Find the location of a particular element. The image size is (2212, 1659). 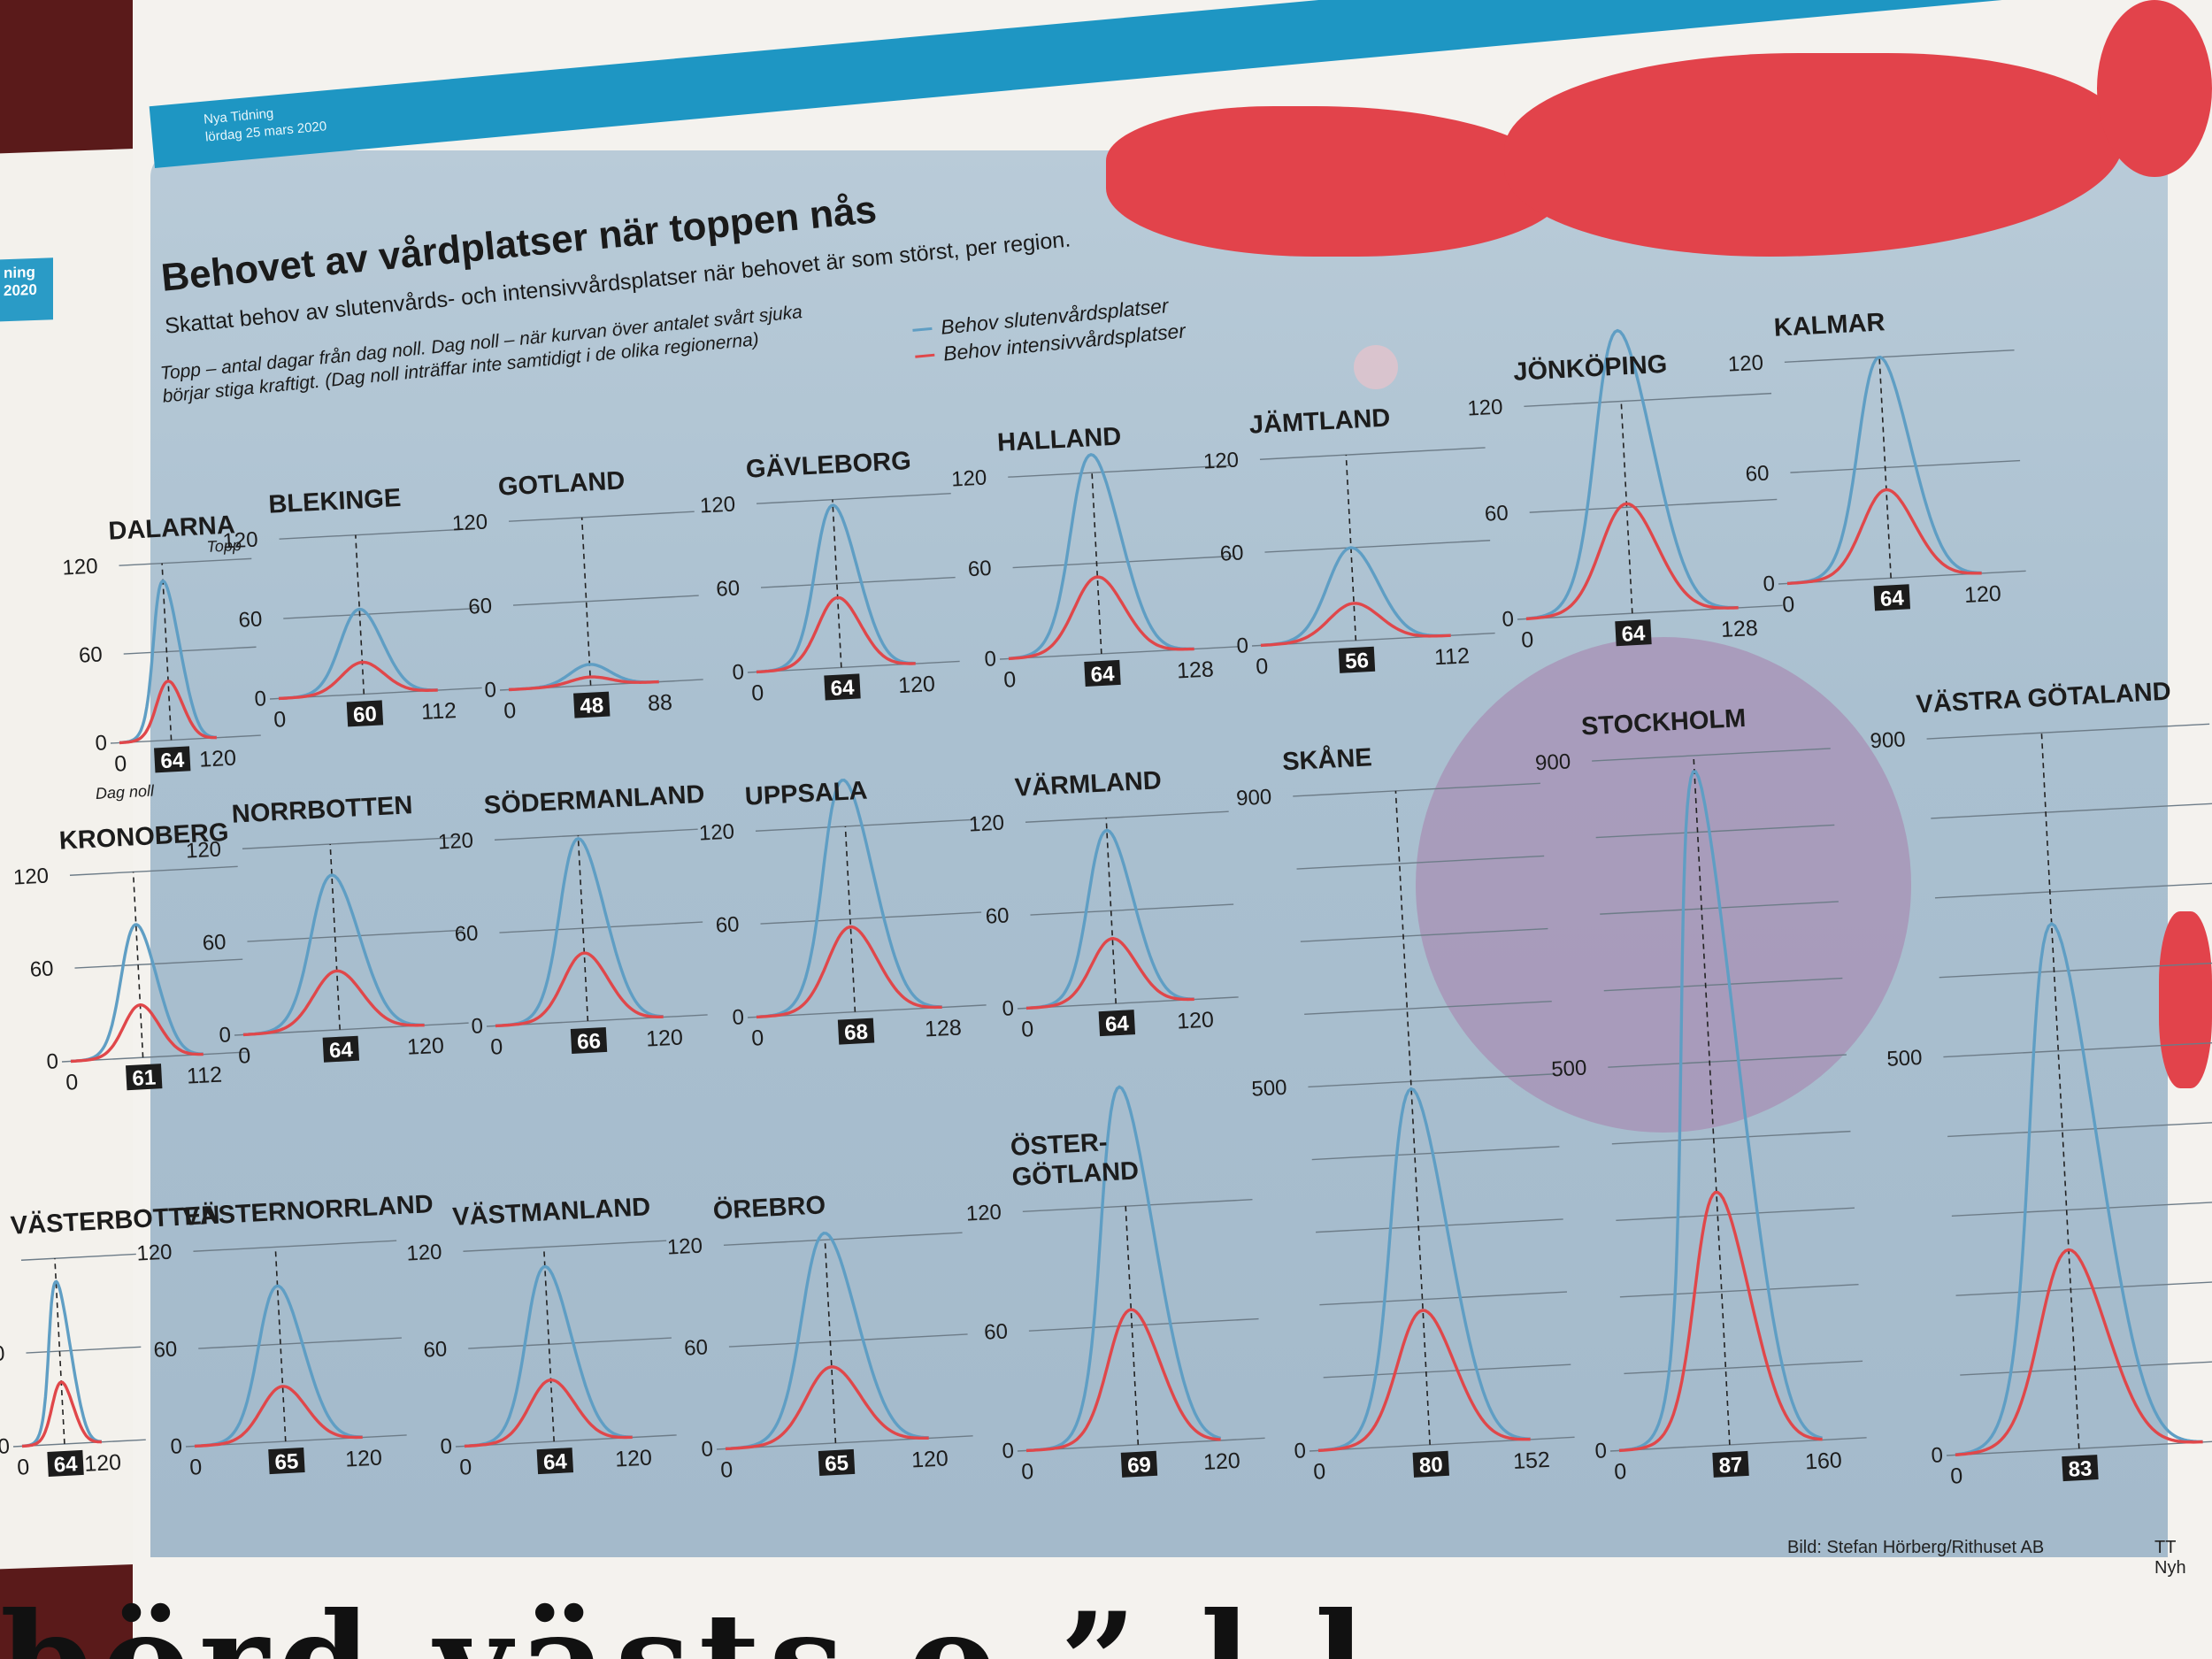

peak-day-label: 80 is located at coordinates (1431, 1466).